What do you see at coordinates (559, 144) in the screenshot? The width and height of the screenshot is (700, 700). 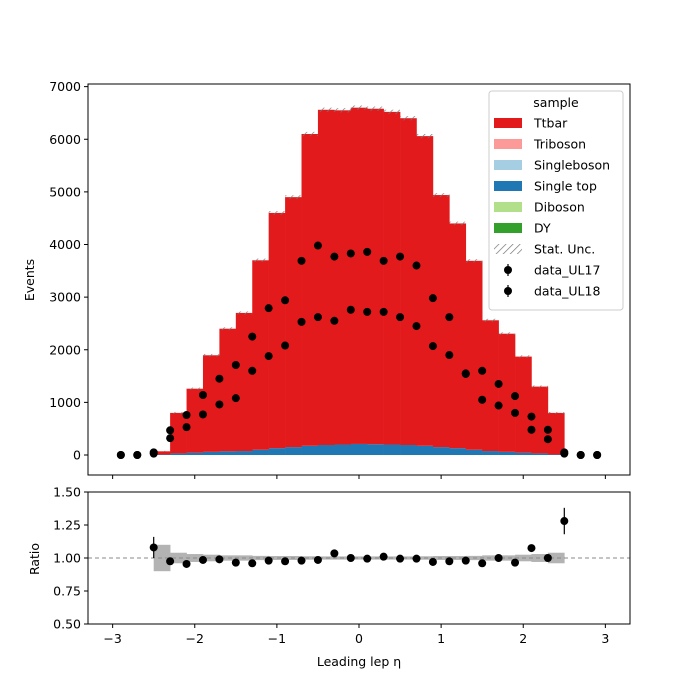 I see `legend-label-triboson: Triboson` at bounding box center [559, 144].